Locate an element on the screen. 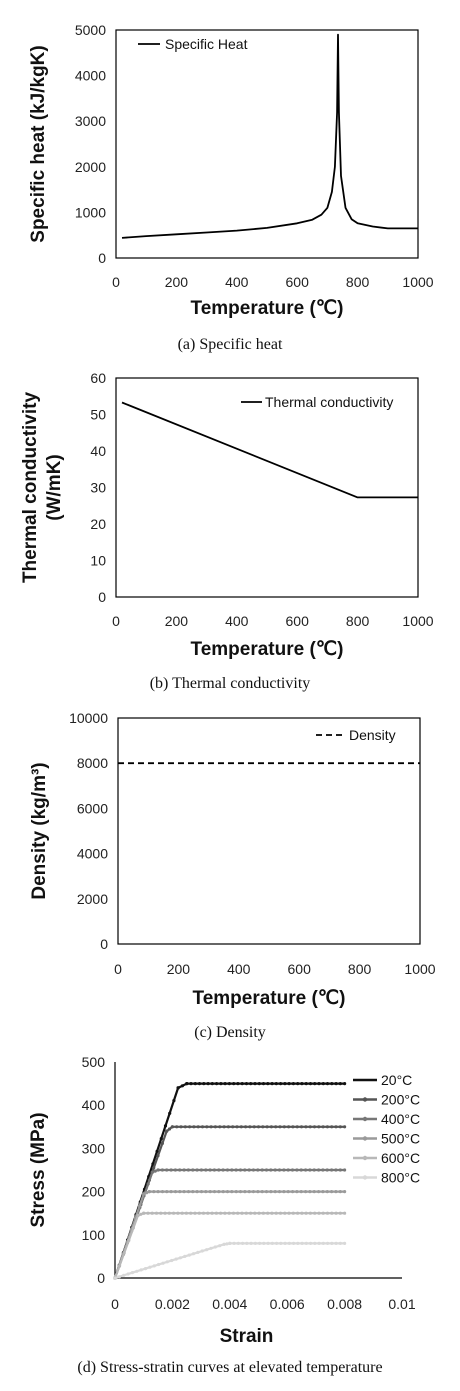 This screenshot has height=1391, width=460. x-tick-label: 200 is located at coordinates (177, 282).